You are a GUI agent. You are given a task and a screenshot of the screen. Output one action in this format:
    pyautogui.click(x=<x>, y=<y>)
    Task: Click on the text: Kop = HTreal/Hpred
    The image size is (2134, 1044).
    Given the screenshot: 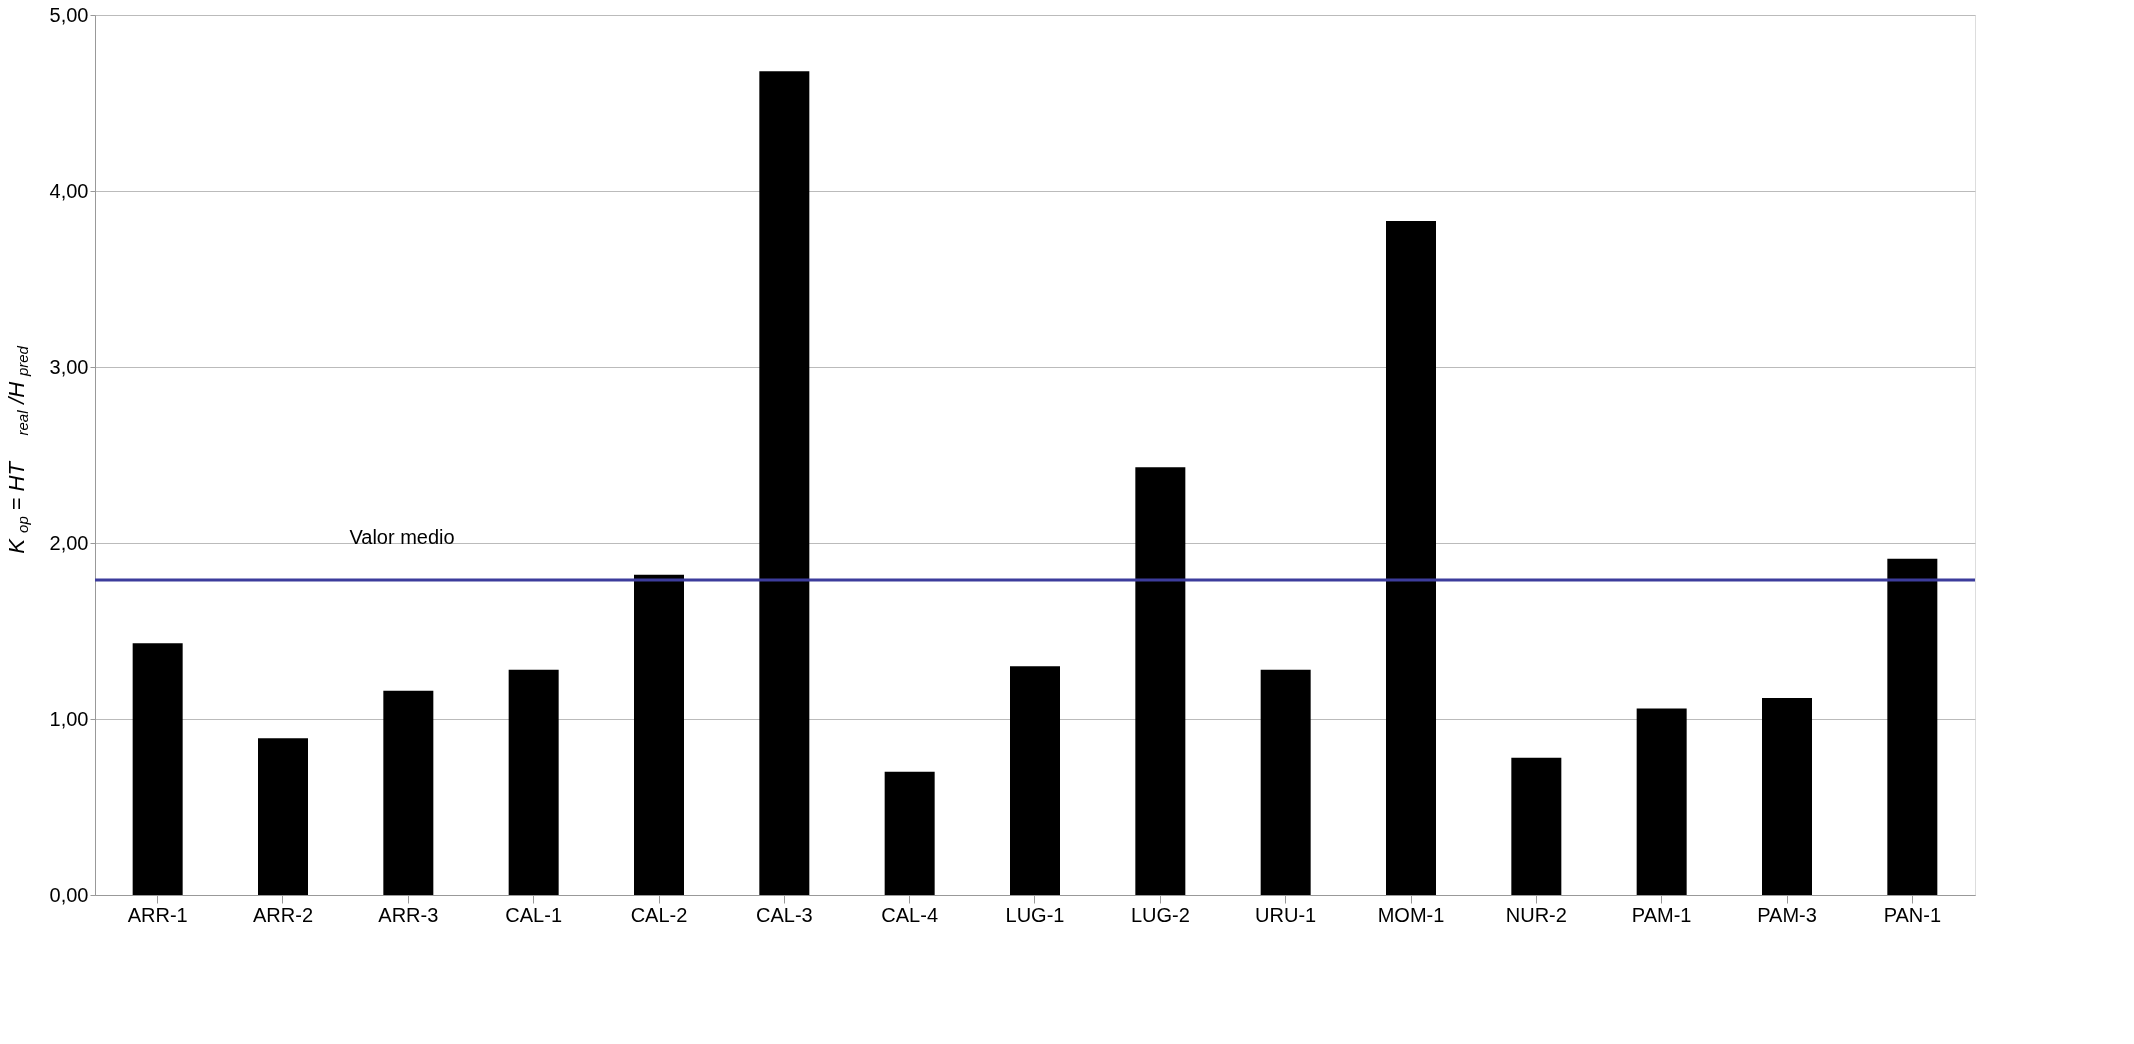 What is the action you would take?
    pyautogui.click(x=17, y=450)
    